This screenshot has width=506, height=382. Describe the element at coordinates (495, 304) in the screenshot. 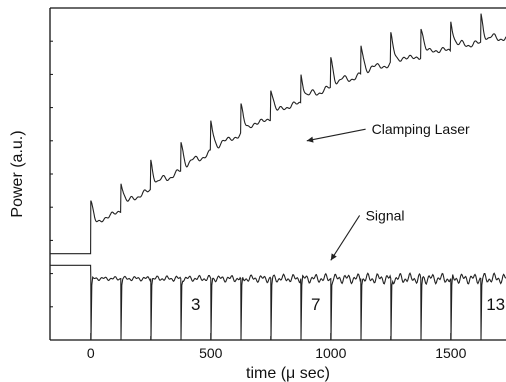

I see `pulse-number-label: 13` at that location.